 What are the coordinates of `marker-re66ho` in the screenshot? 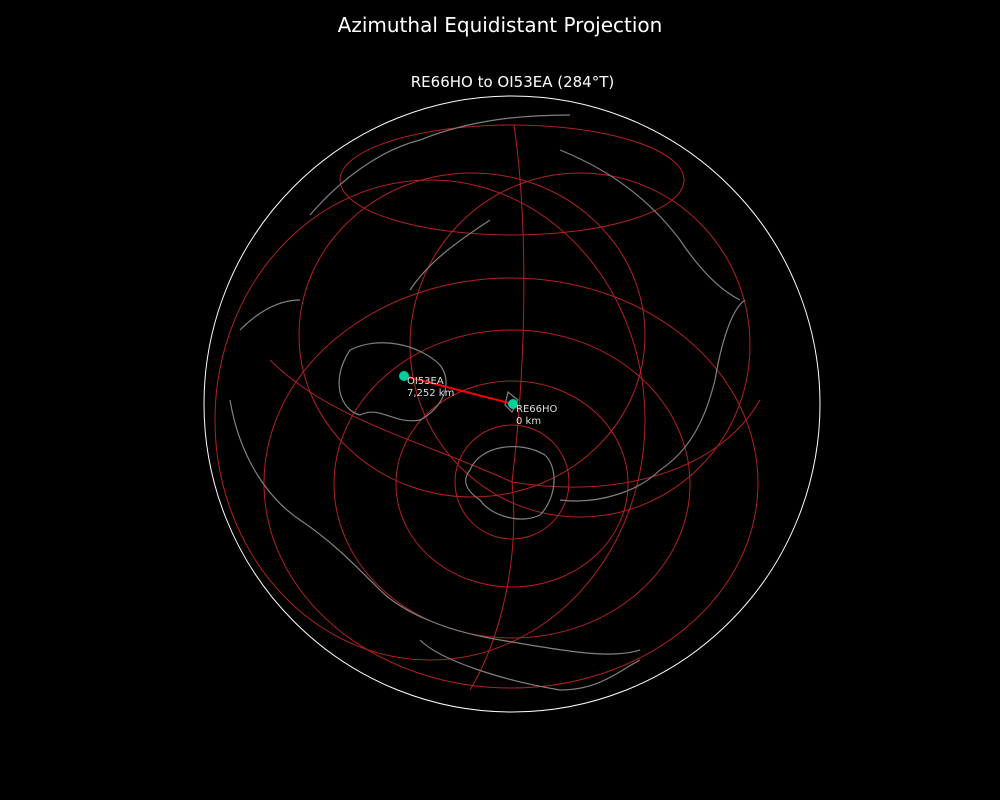 It's located at (513, 404).